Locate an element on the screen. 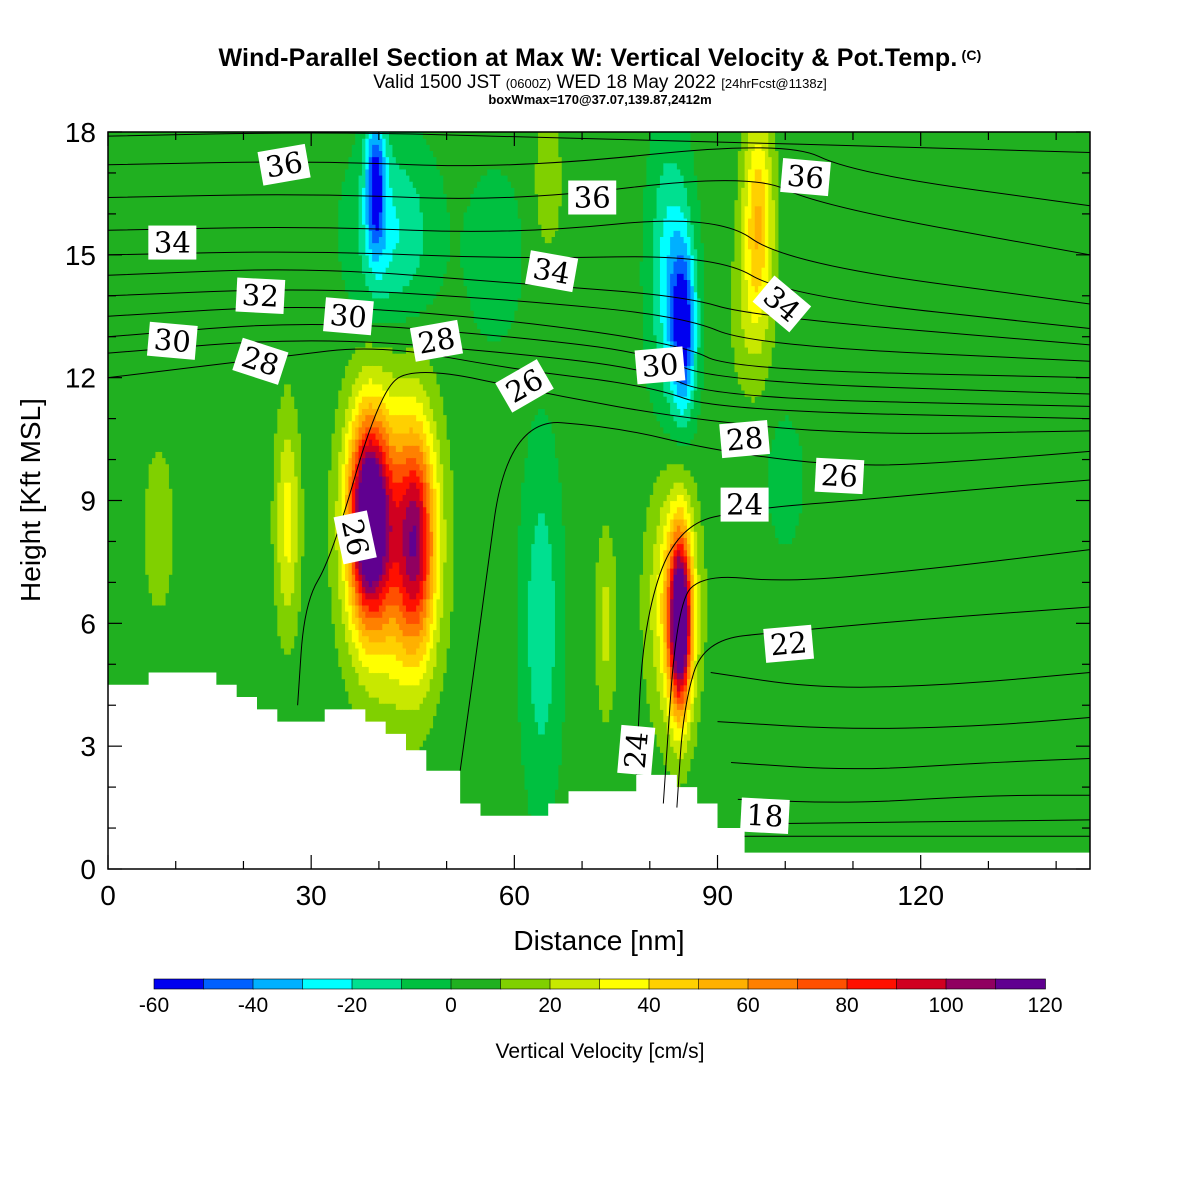 Image resolution: width=1200 pixels, height=1200 pixels. contour-label-text: 24 is located at coordinates (744, 505).